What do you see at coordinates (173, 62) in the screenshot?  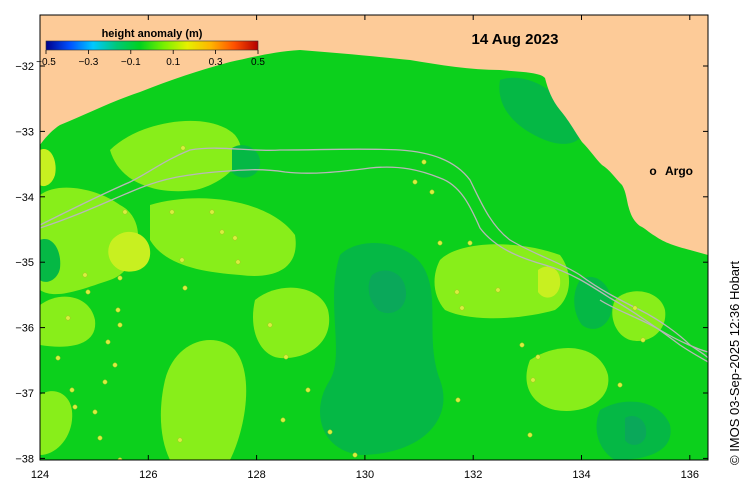 I see `colorbar-label: 0.1` at bounding box center [173, 62].